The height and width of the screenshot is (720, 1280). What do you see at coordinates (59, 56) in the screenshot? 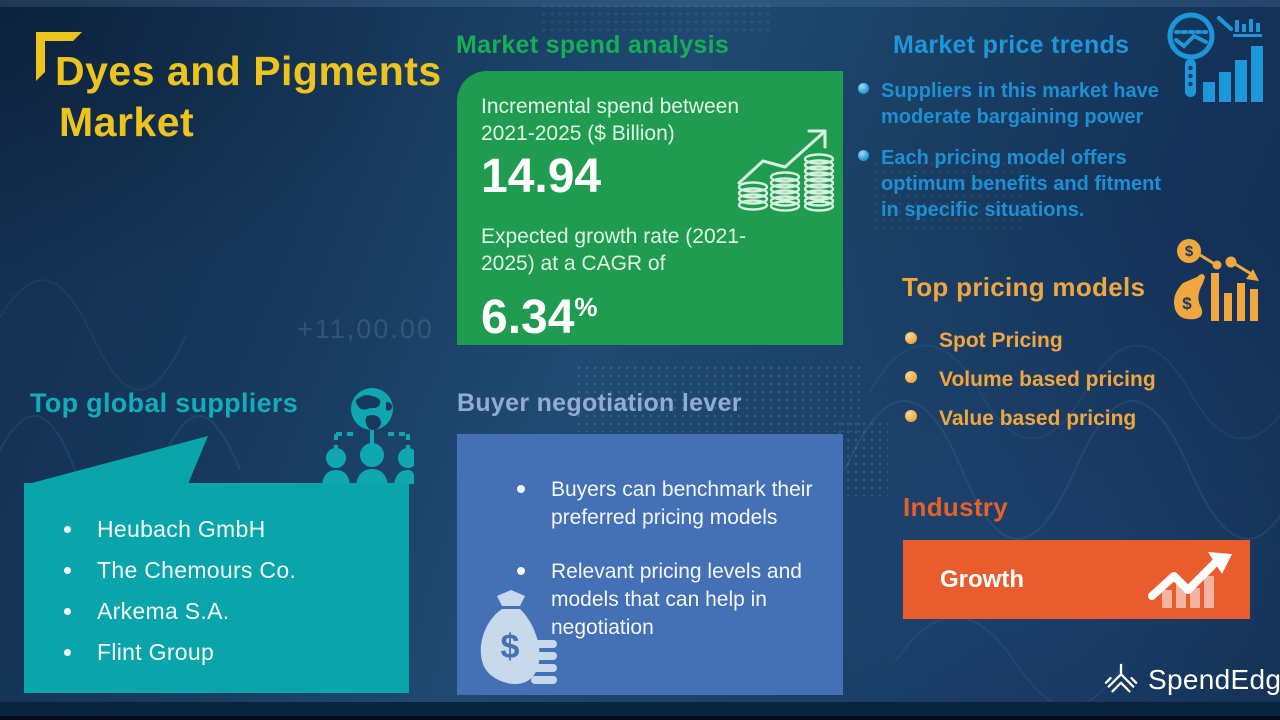
I see `title-corner-bracket` at bounding box center [59, 56].